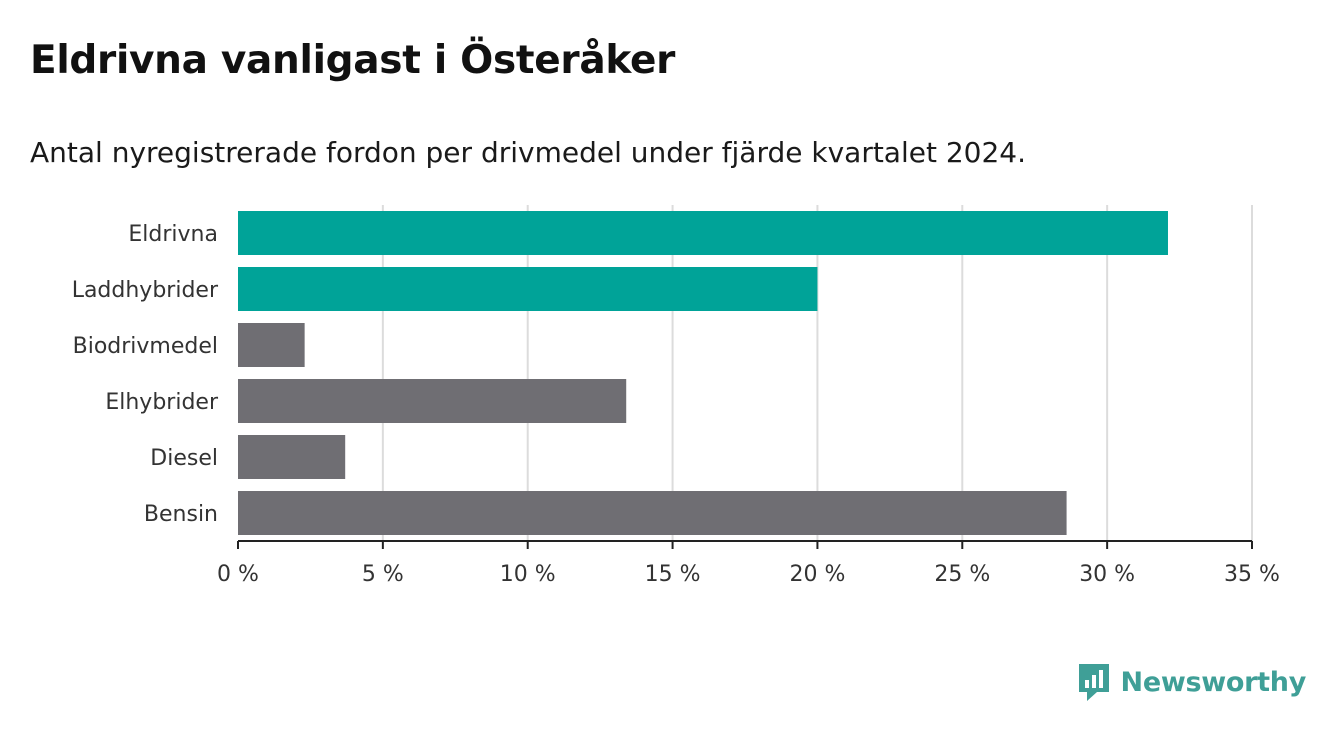  I want to click on x-tick-label: 0 %, so click(238, 574).